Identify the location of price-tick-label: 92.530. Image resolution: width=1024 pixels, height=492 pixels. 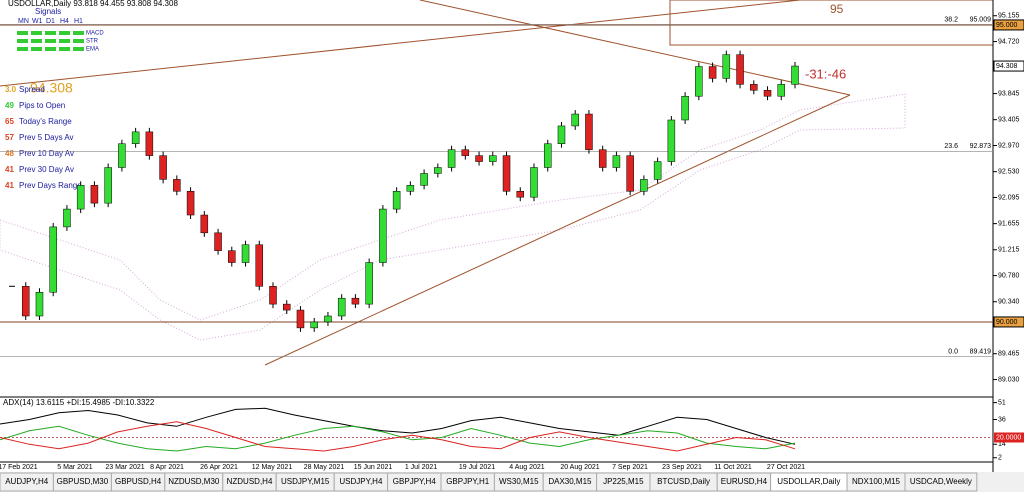
(1009, 172).